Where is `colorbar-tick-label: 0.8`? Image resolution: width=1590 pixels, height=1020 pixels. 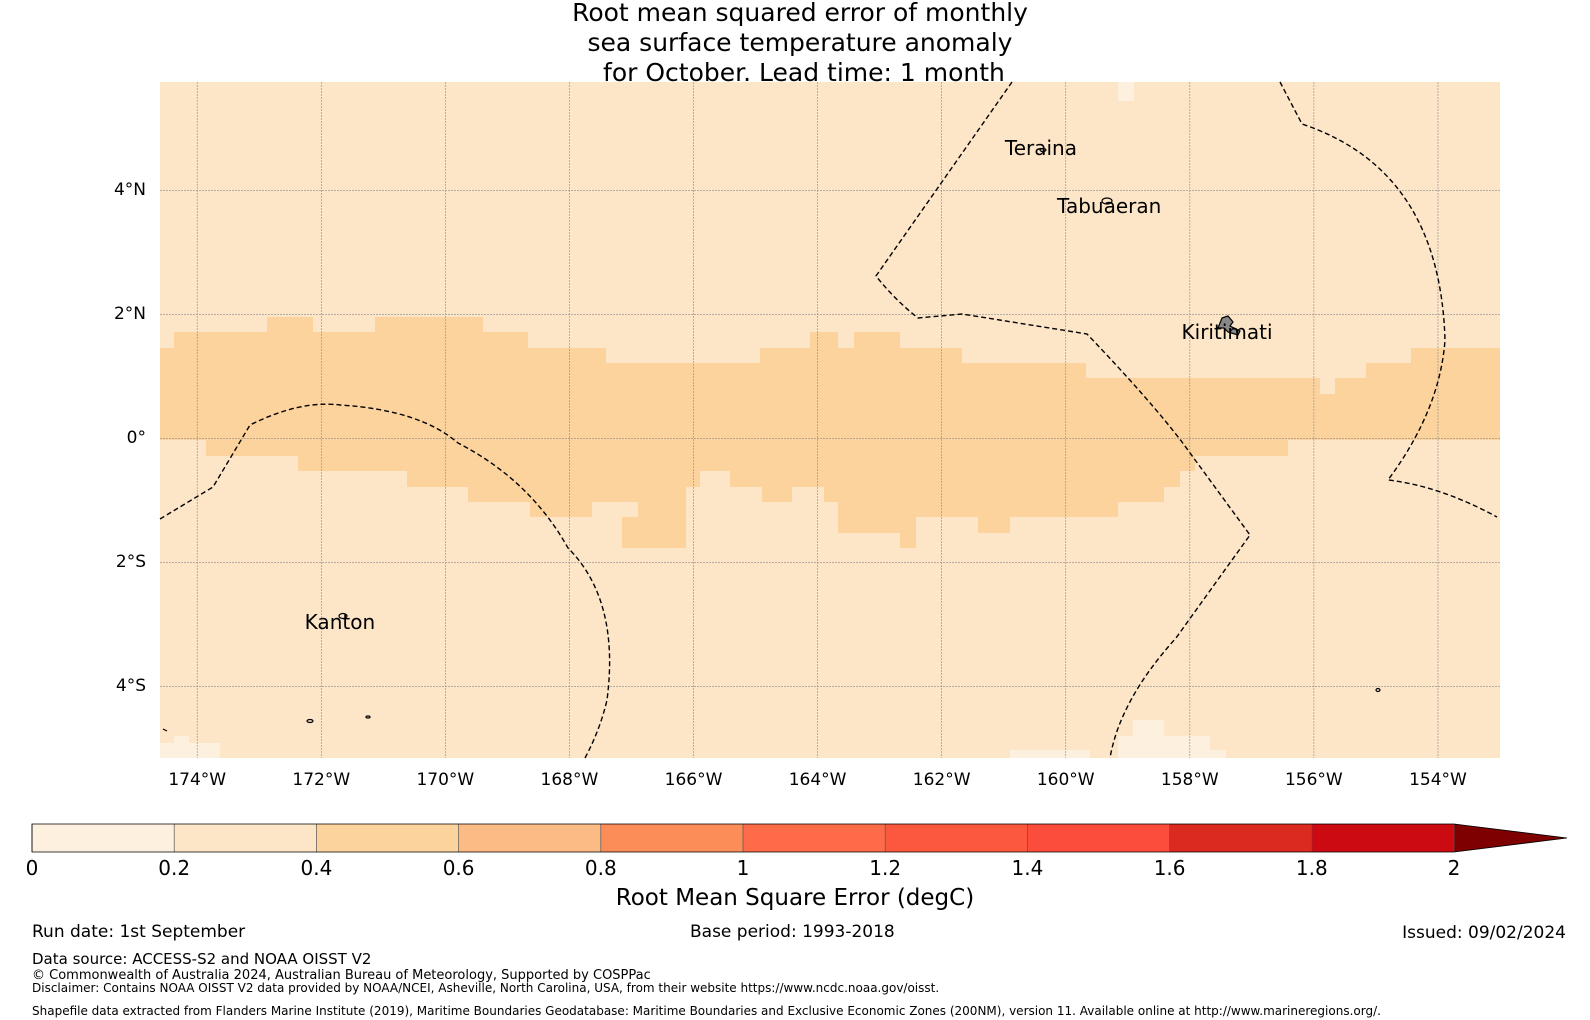 colorbar-tick-label: 0.8 is located at coordinates (600, 868).